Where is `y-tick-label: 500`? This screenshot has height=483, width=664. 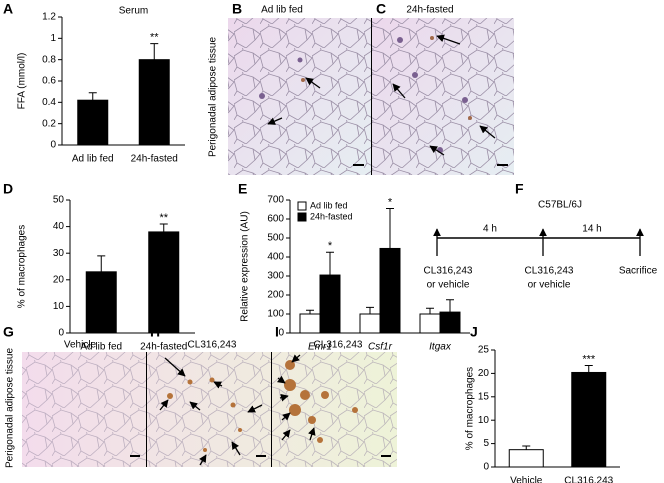
y-tick-label: 500 is located at coordinates (275, 238).